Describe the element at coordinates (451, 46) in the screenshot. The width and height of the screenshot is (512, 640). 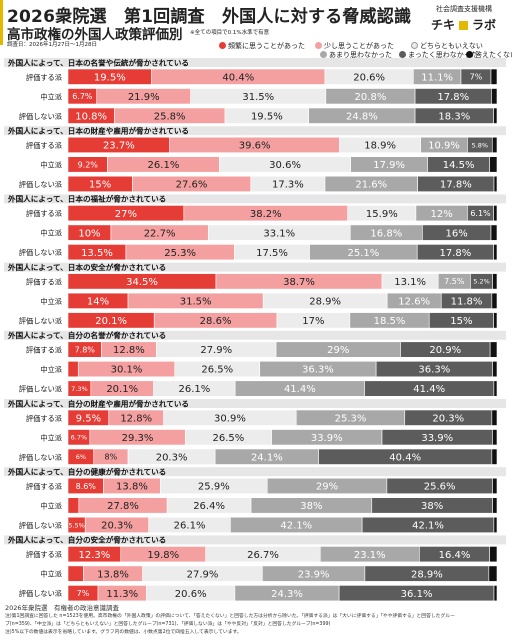
I see `legend-label: どちらともいえない` at that location.